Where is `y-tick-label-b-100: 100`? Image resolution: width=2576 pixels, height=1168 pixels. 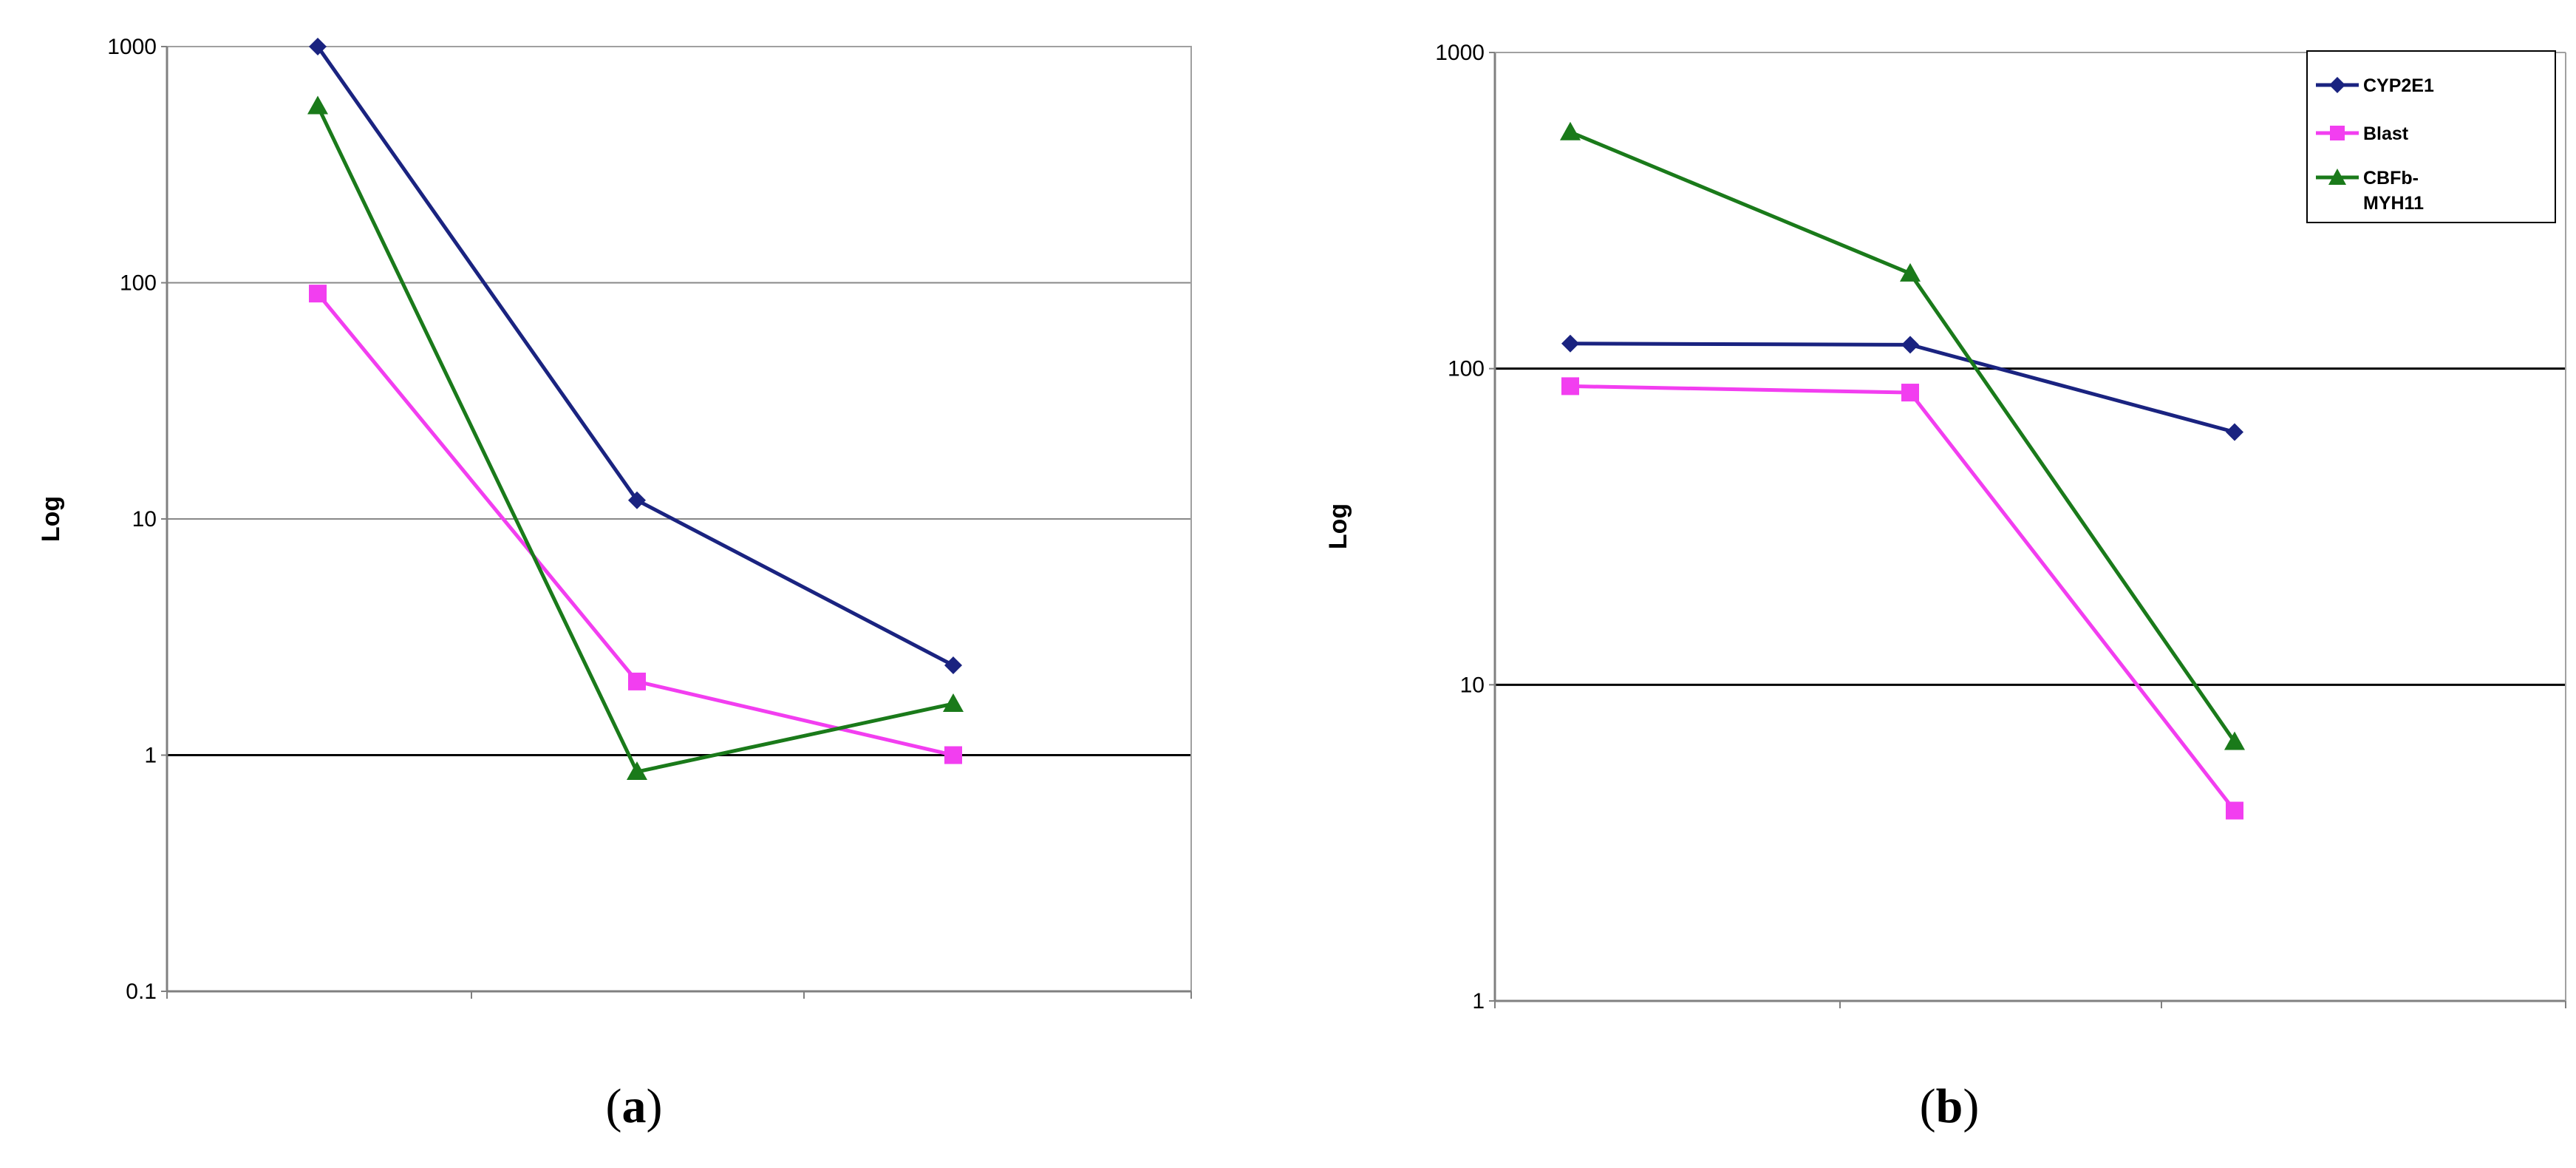 y-tick-label-b-100: 100 is located at coordinates (1466, 369).